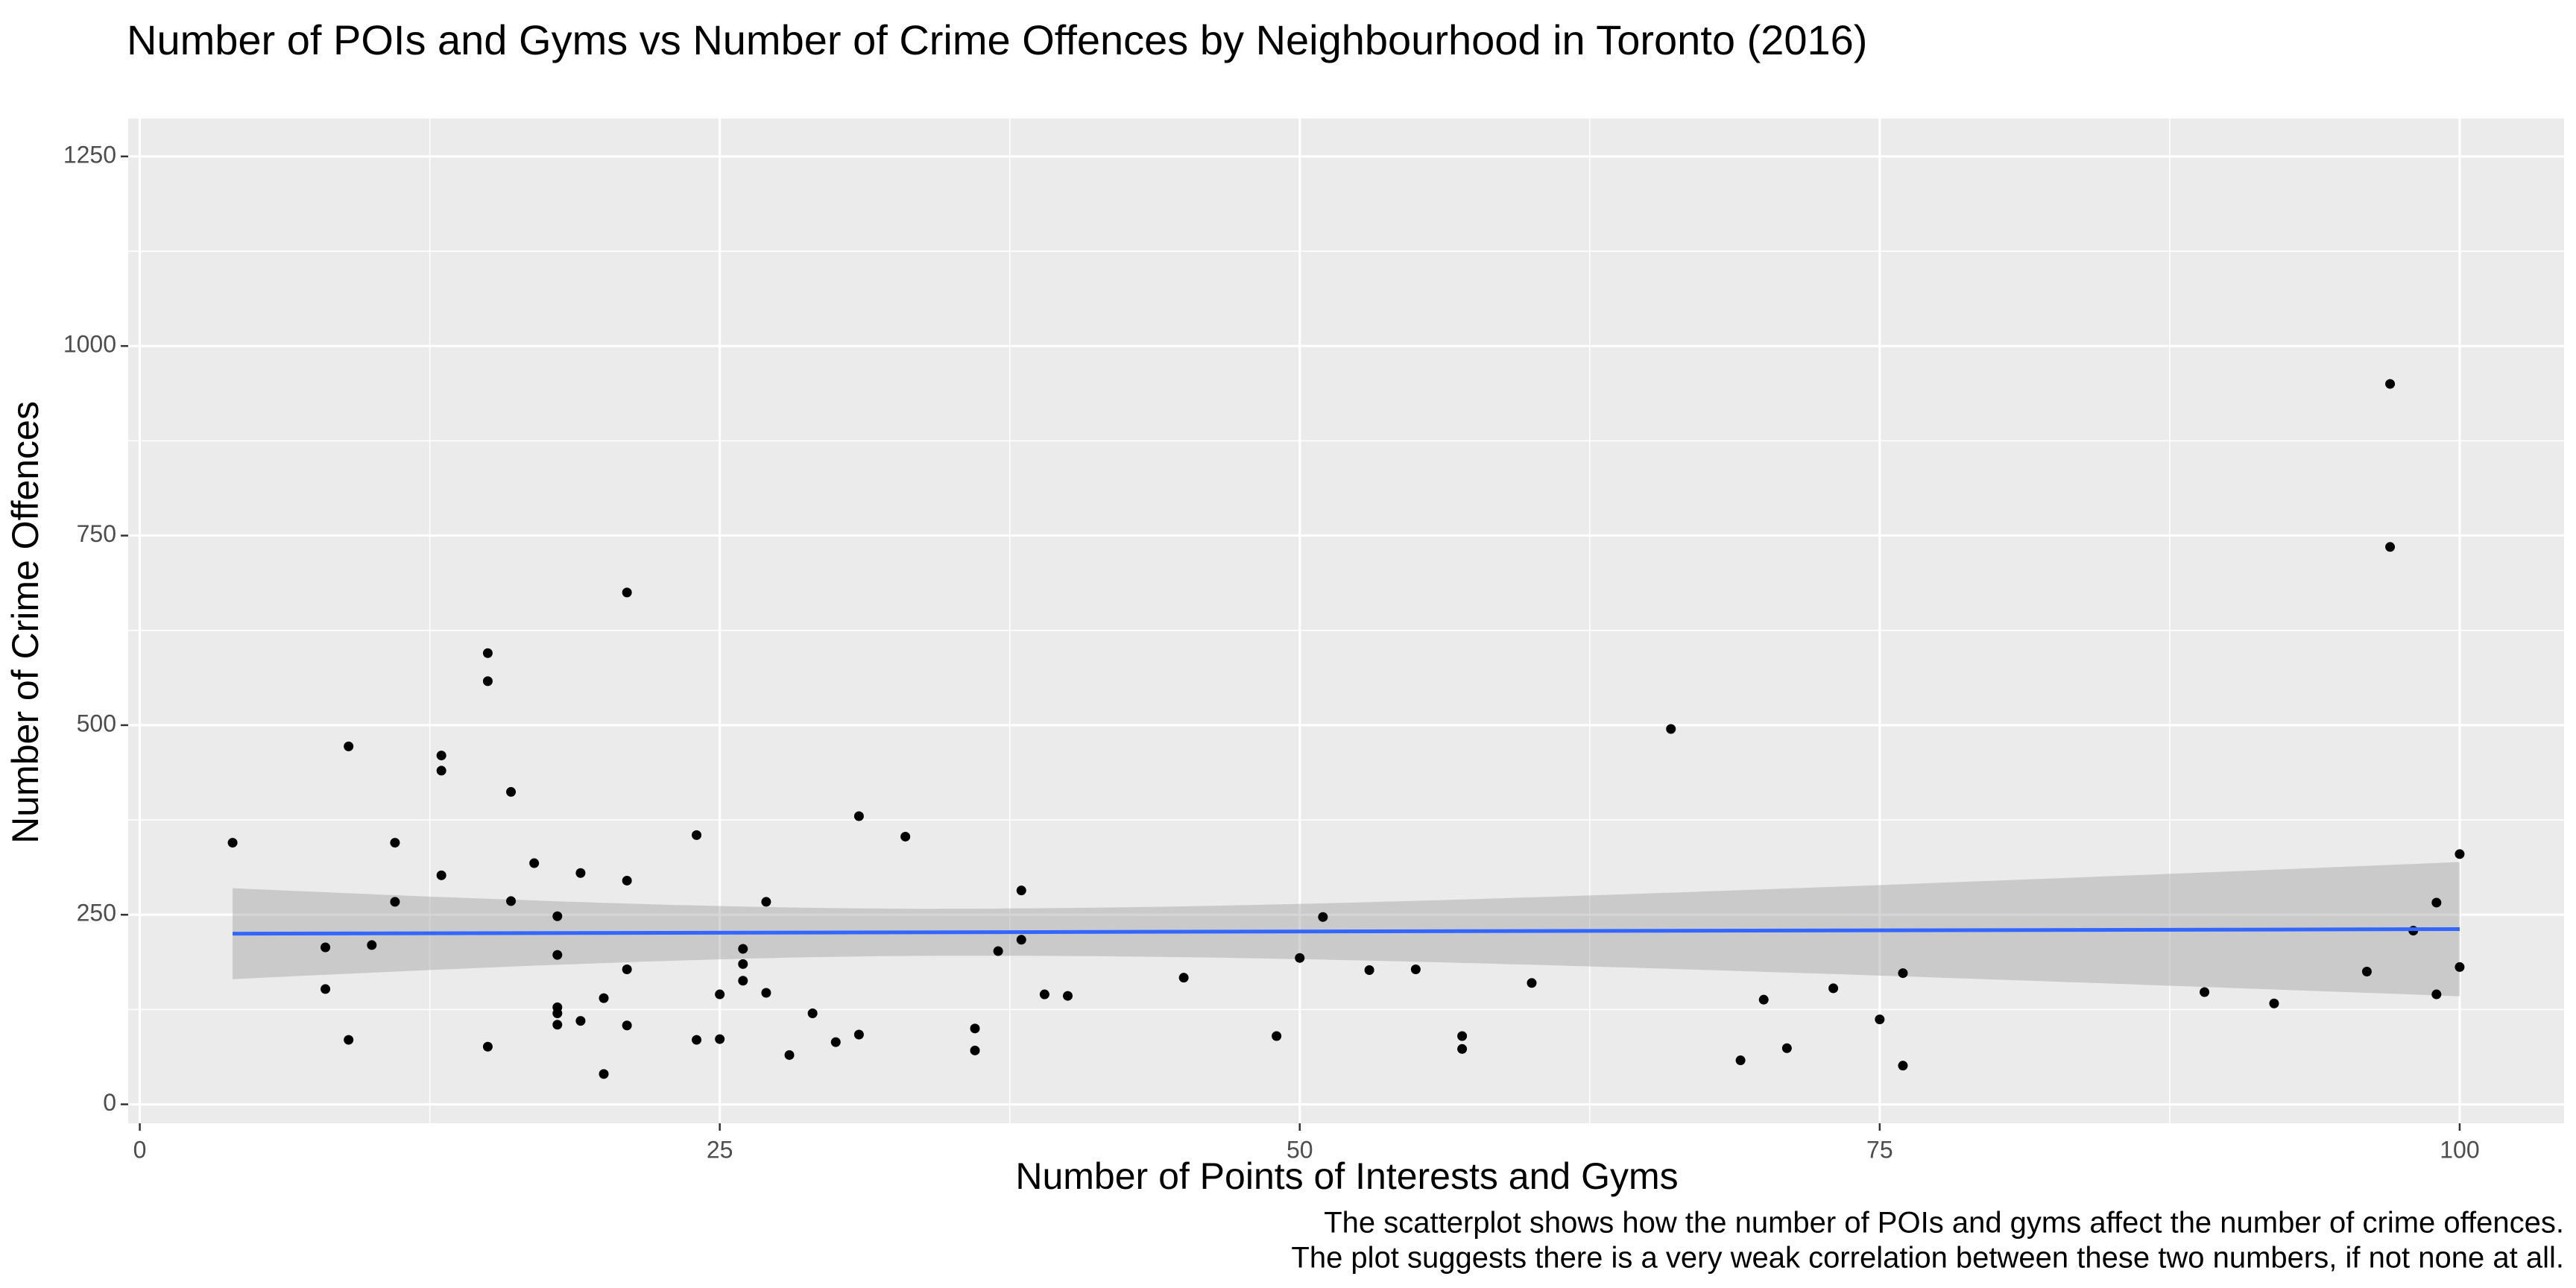 The height and width of the screenshot is (1288, 2576). What do you see at coordinates (95, 628) in the screenshot?
I see `y-axis: 0 250 500 750 1000 1250` at bounding box center [95, 628].